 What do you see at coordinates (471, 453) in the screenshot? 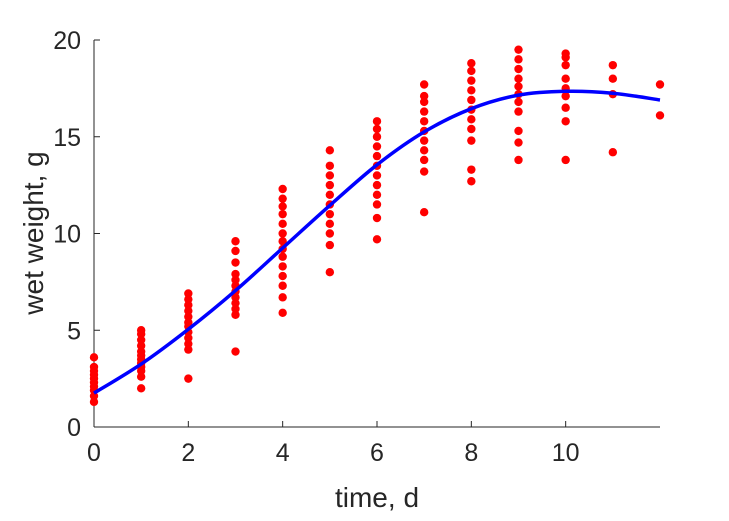
I see `x-tick-label: 8` at bounding box center [471, 453].